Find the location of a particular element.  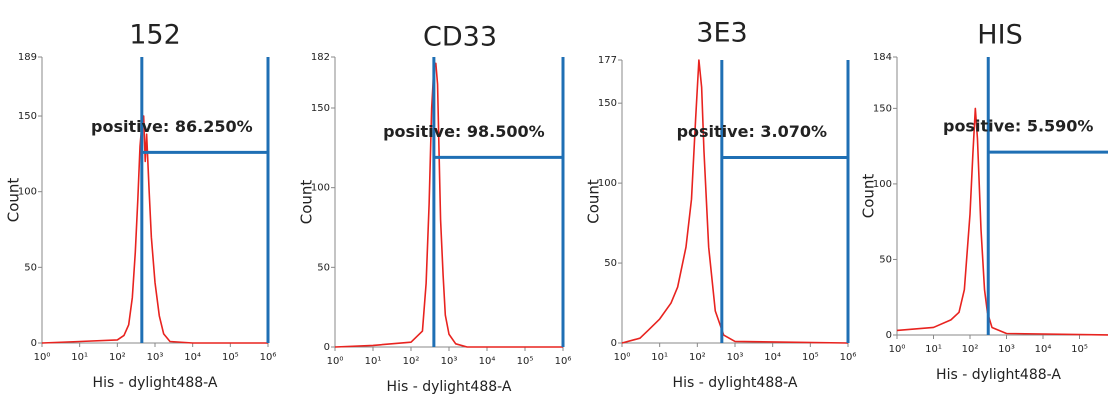

gate-annotation: positive: 98.500% is located at coordinates (464, 131).